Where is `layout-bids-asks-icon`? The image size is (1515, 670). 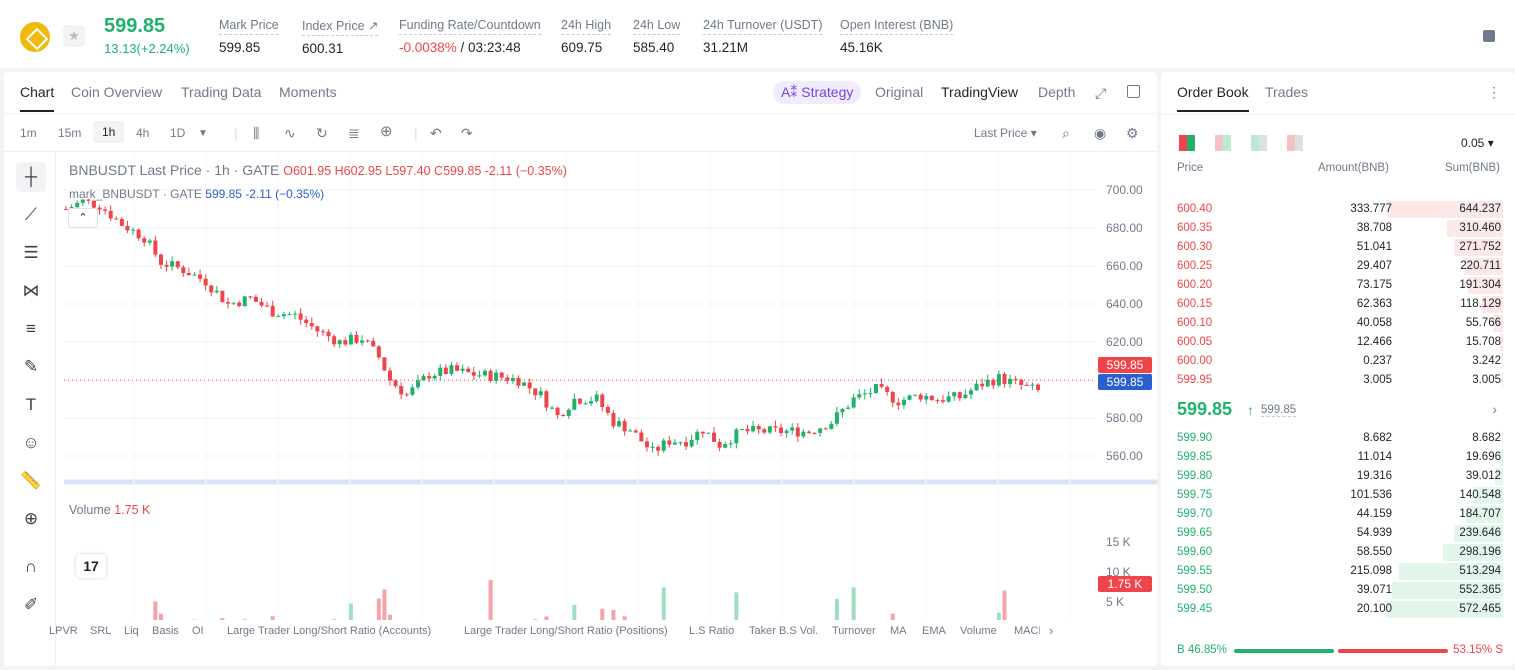 layout-bids-asks-icon is located at coordinates (1223, 143).